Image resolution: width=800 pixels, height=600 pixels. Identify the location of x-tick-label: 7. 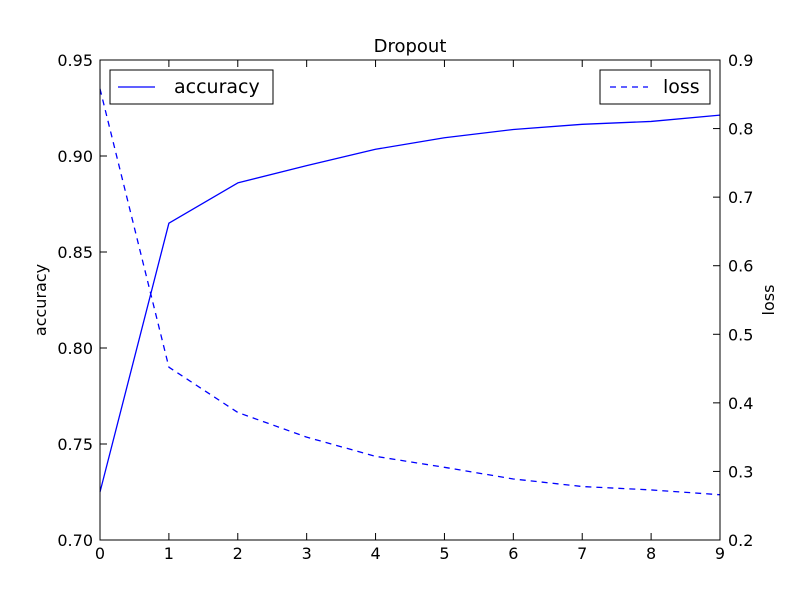
(582, 553).